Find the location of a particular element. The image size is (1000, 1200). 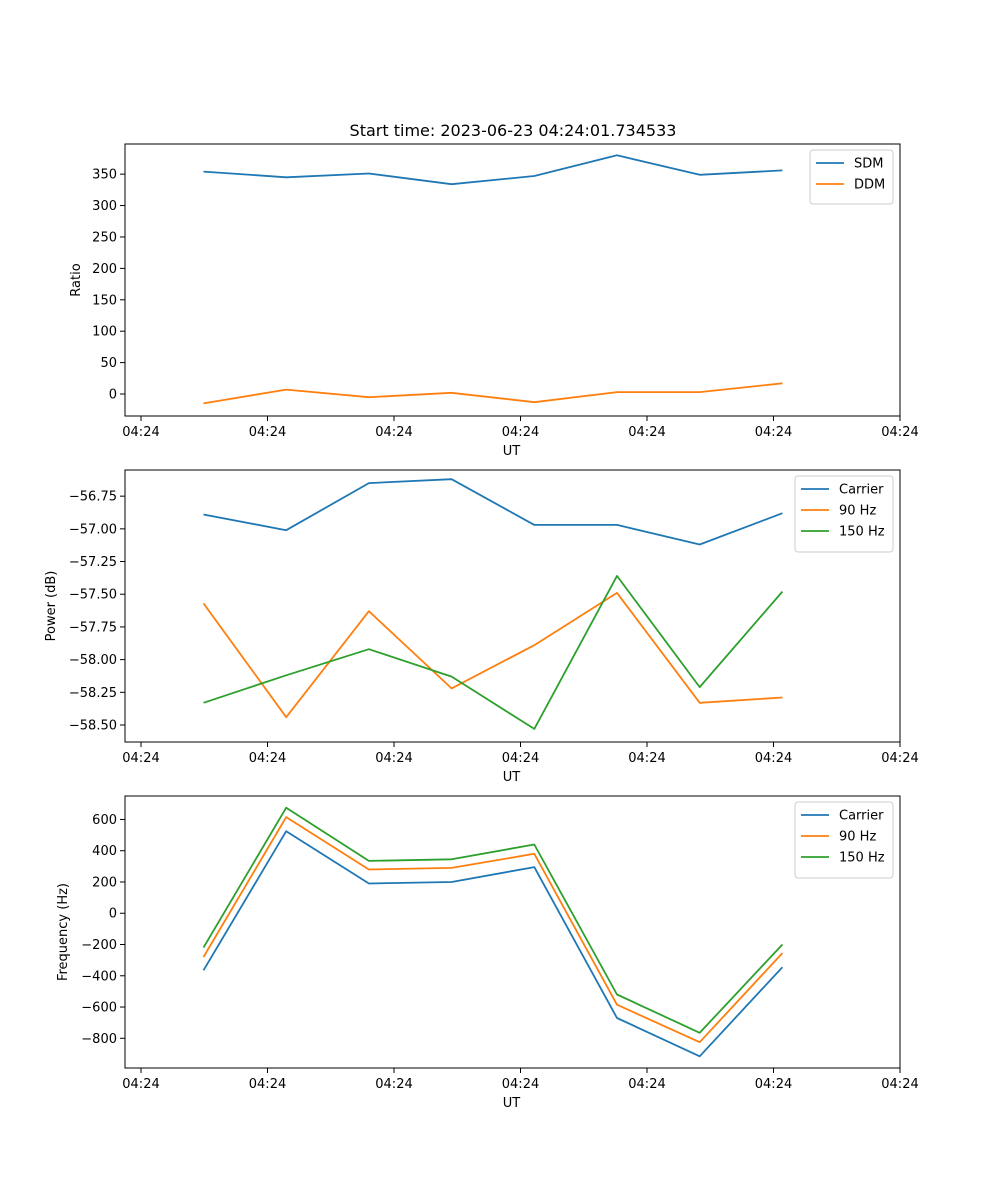

y-tick-label: −58.00 is located at coordinates (93, 660).